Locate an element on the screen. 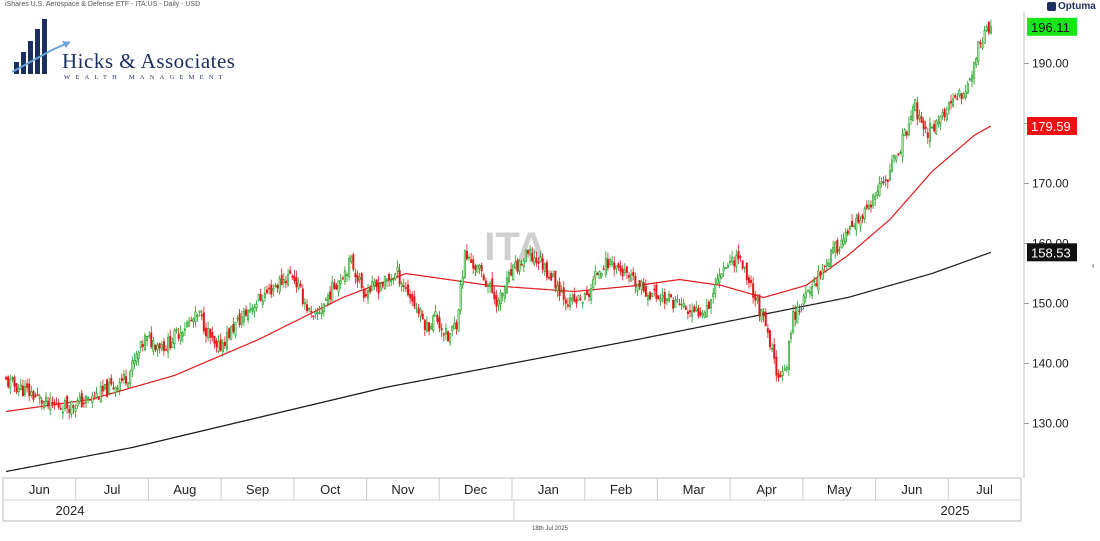 This screenshot has height=541, width=1100. scroll-arrow-icon: ‹ is located at coordinates (1093, 265).